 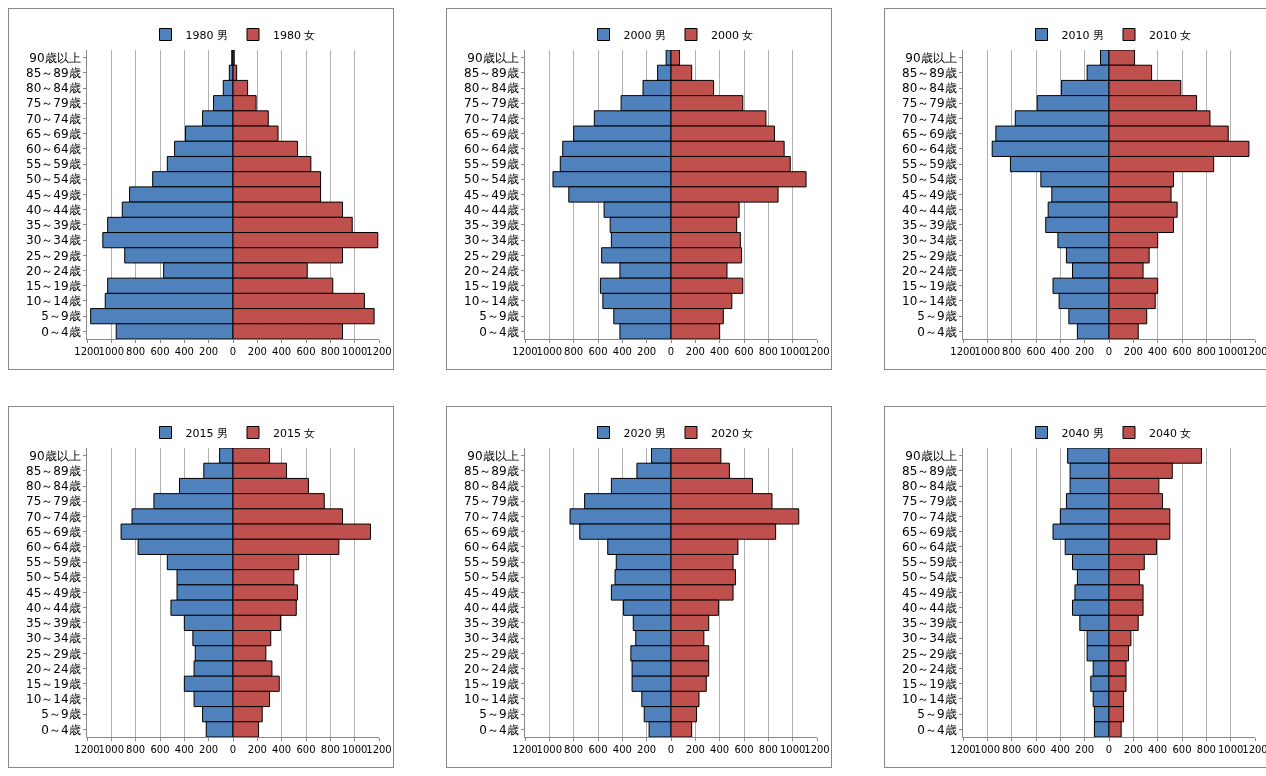 What do you see at coordinates (732, 35) in the screenshot?
I see `legend-label: 2000 女` at bounding box center [732, 35].